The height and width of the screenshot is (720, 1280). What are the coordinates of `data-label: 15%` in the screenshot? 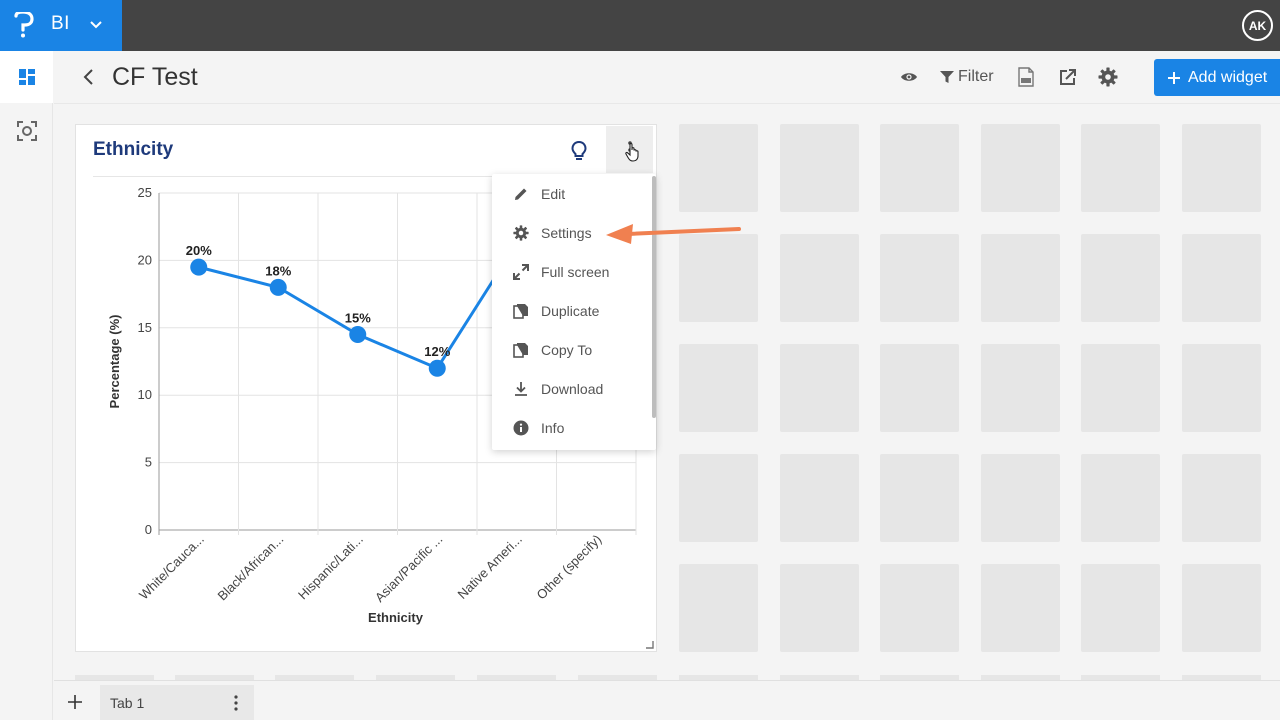 It's located at (358, 318).